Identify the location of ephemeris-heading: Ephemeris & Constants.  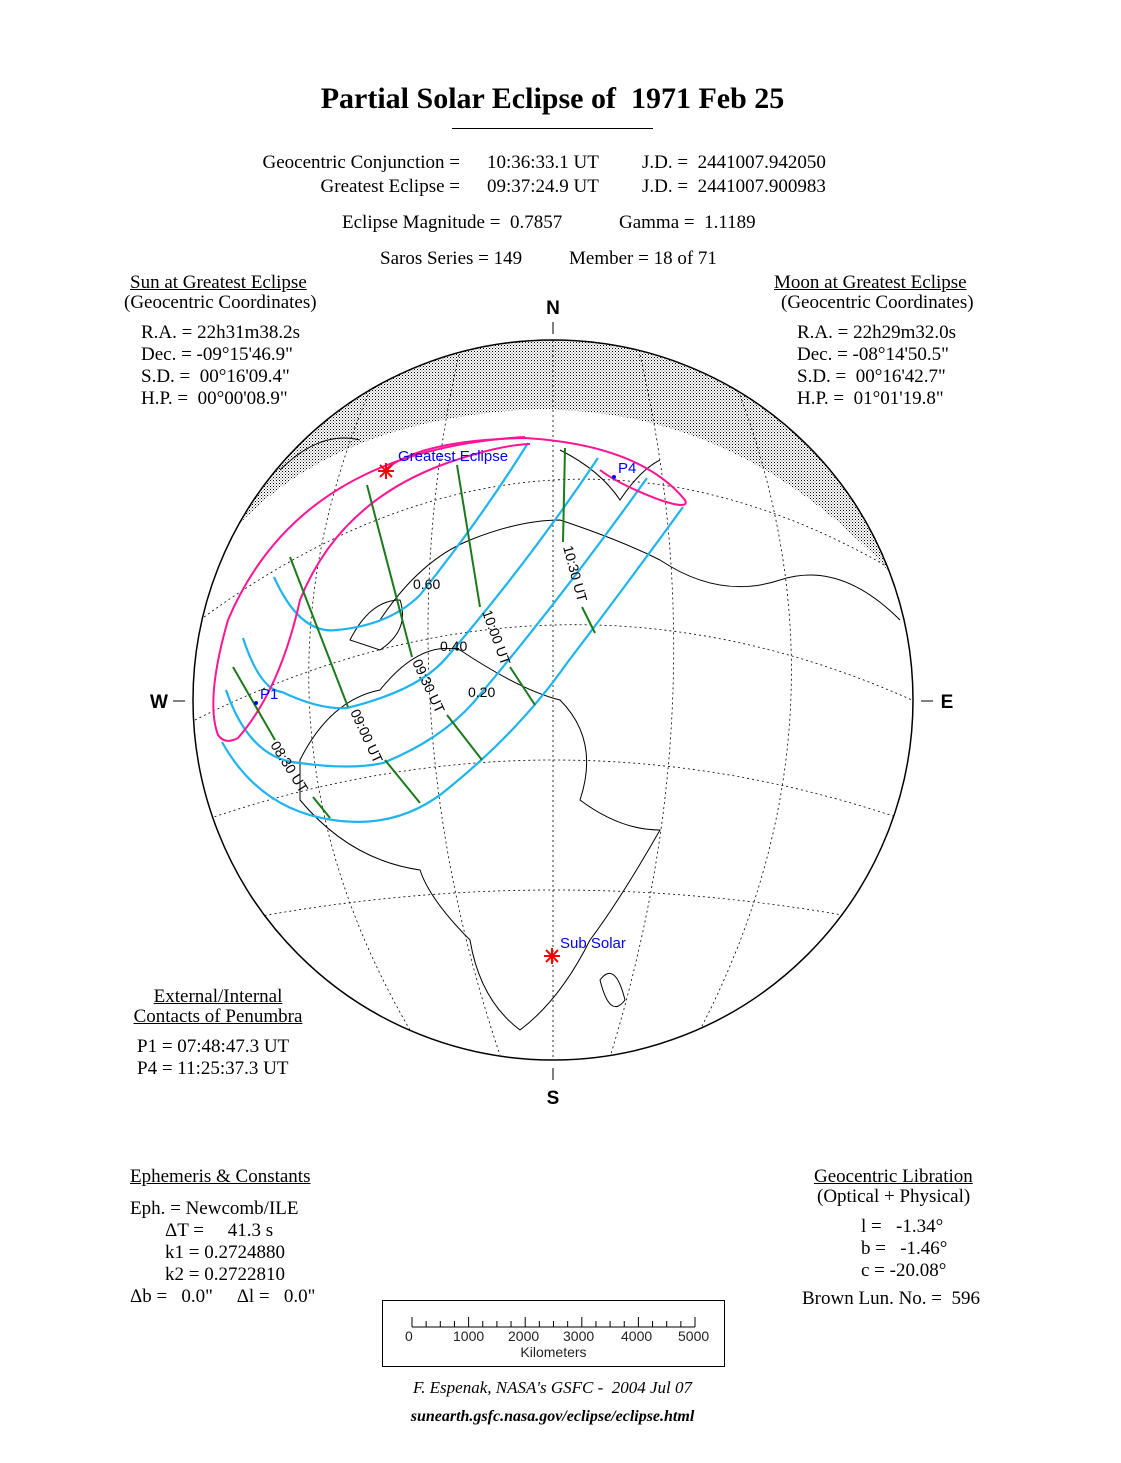
(220, 1176).